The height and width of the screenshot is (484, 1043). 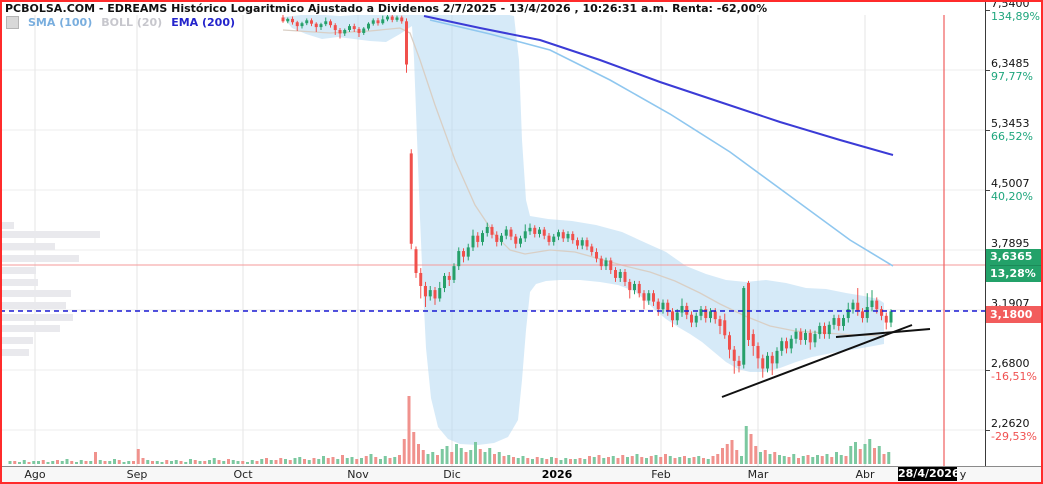 I want to click on legend-swatch-icon, so click(x=12, y=22).